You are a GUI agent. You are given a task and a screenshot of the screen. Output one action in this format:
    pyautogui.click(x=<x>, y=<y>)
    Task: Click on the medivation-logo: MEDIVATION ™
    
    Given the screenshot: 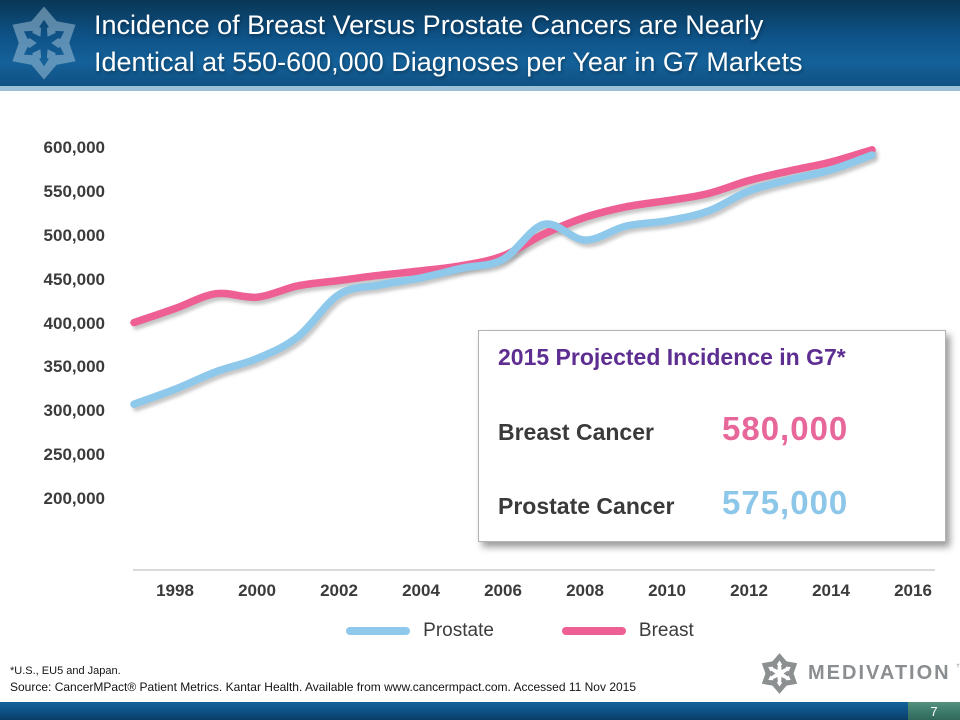 What is the action you would take?
    pyautogui.click(x=858, y=673)
    